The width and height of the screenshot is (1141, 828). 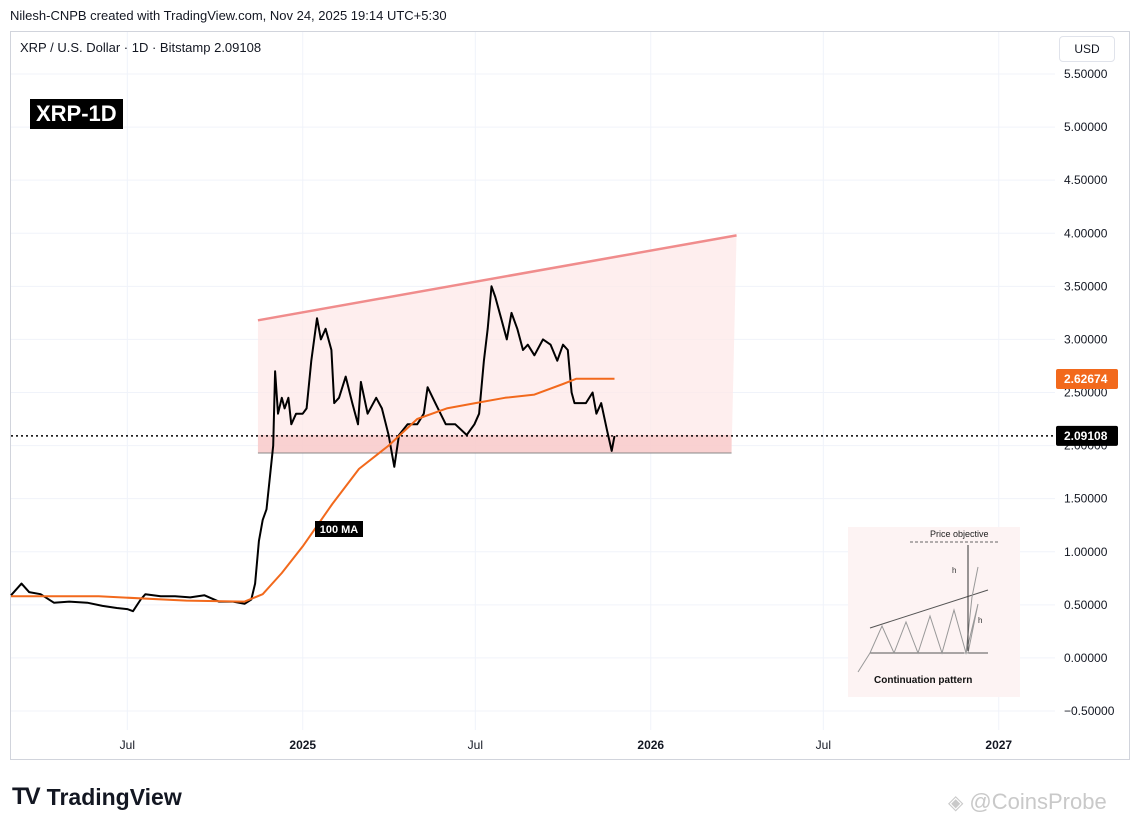 I want to click on y-tick-label: 4.50000, so click(x=1086, y=180).